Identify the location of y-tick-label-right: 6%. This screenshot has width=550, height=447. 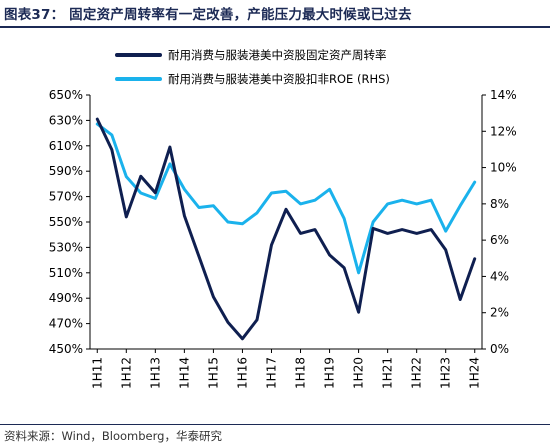
(499, 240).